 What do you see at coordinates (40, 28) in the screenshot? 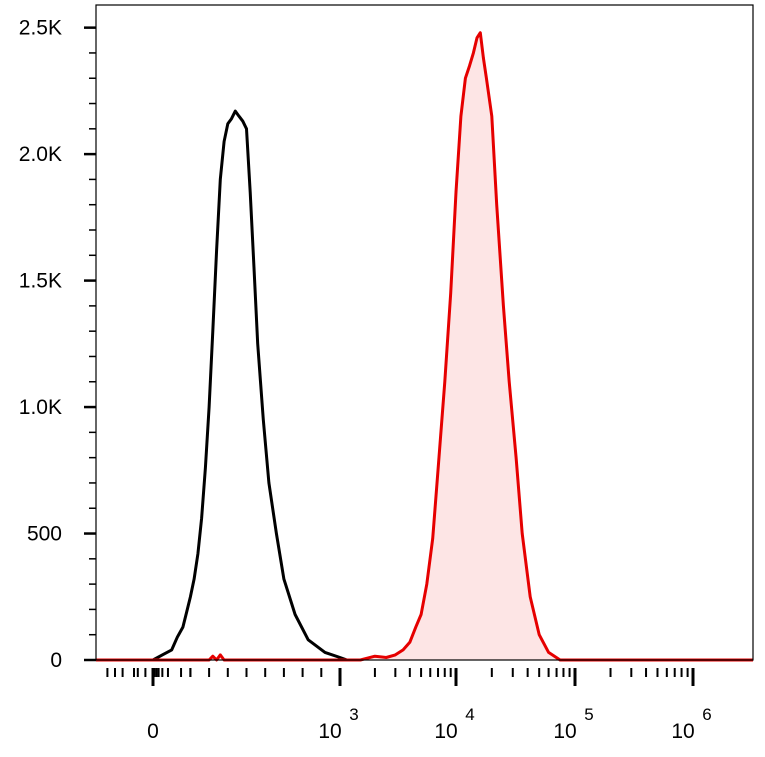
I see `y-tick-label: 2.5K` at bounding box center [40, 28].